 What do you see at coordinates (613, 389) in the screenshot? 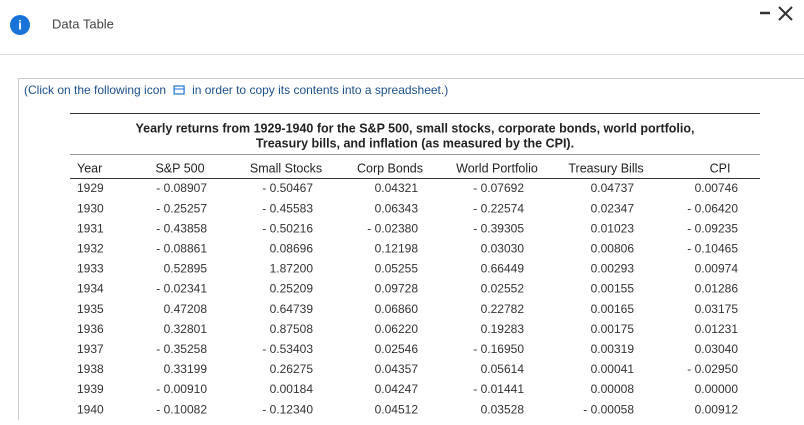
I see `table-cell: 0.00008` at bounding box center [613, 389].